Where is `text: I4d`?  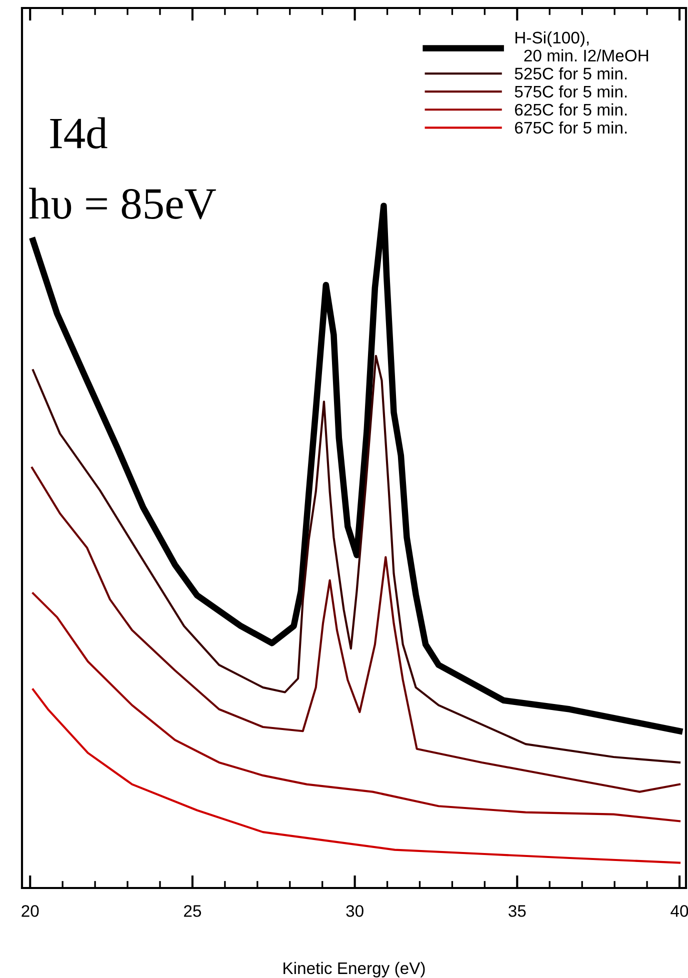
text: I4d is located at coordinates (79, 133).